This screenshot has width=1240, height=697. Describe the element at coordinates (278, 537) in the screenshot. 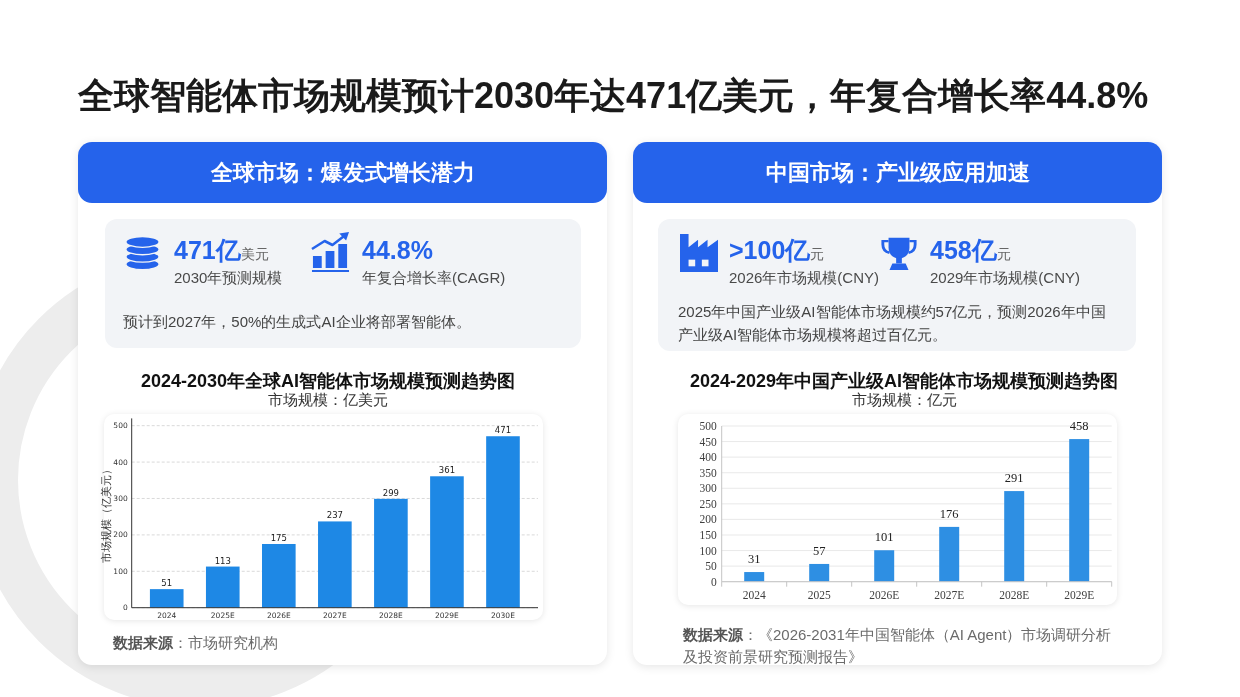

I see `data-label: 175` at that location.